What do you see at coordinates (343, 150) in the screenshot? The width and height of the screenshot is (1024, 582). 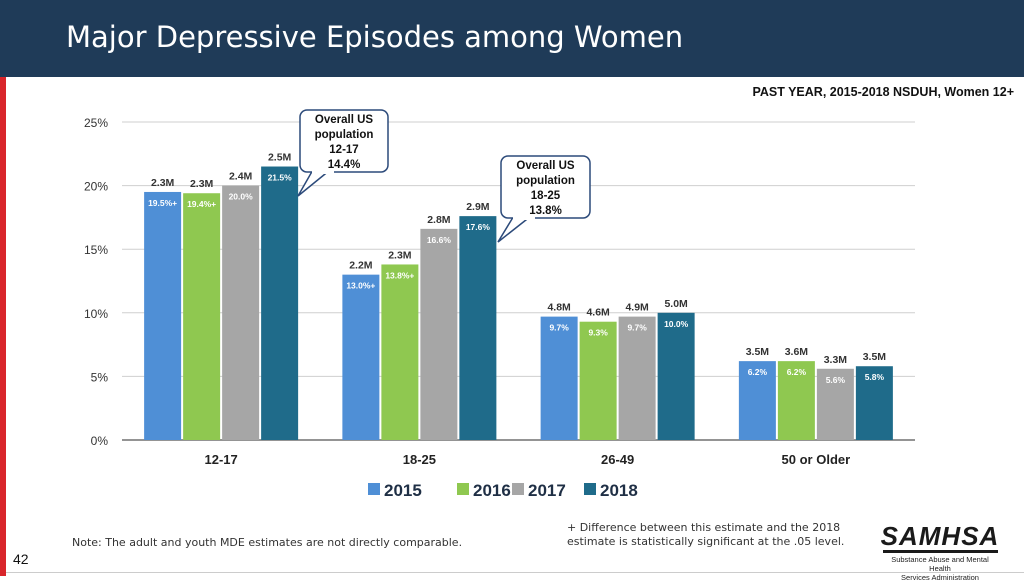 I see `callout-text: 12-17` at bounding box center [343, 150].